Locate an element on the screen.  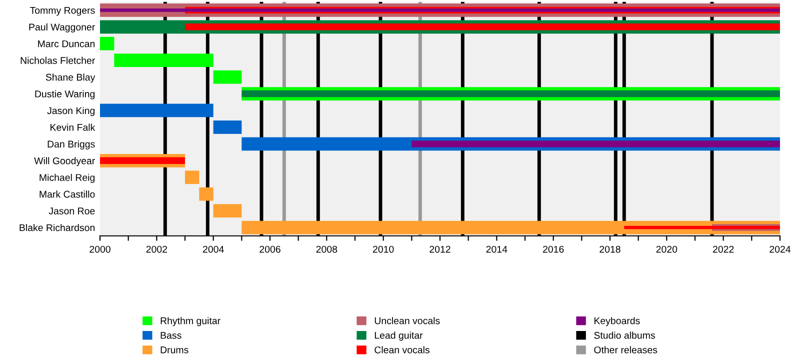
y-tick-label: Nicholas Fletcher is located at coordinates (57, 60).